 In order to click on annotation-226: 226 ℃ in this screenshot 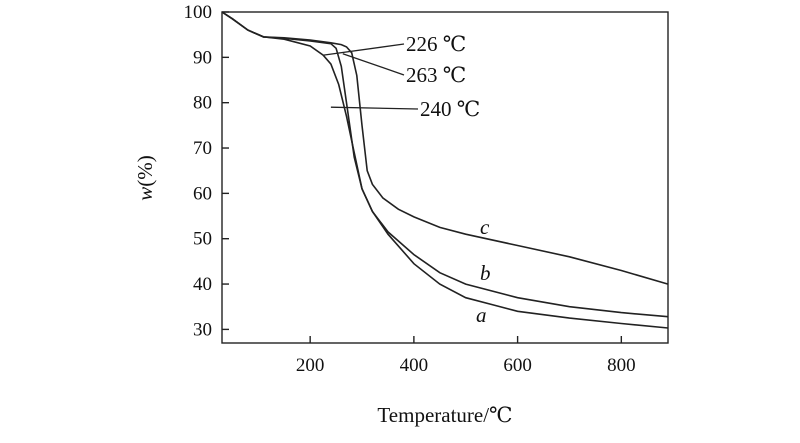, I will do `click(436, 44)`.